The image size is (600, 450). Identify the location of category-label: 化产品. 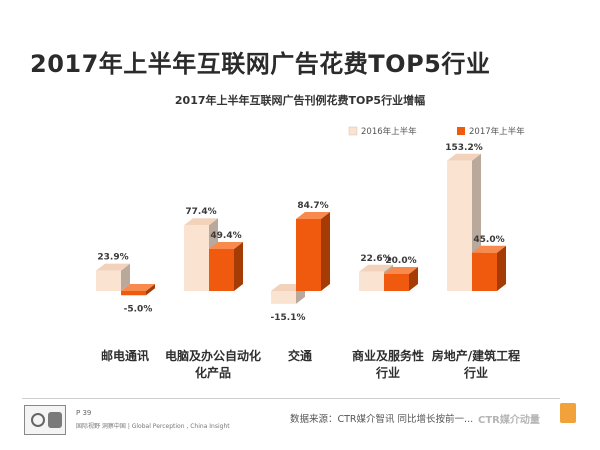
(213, 372).